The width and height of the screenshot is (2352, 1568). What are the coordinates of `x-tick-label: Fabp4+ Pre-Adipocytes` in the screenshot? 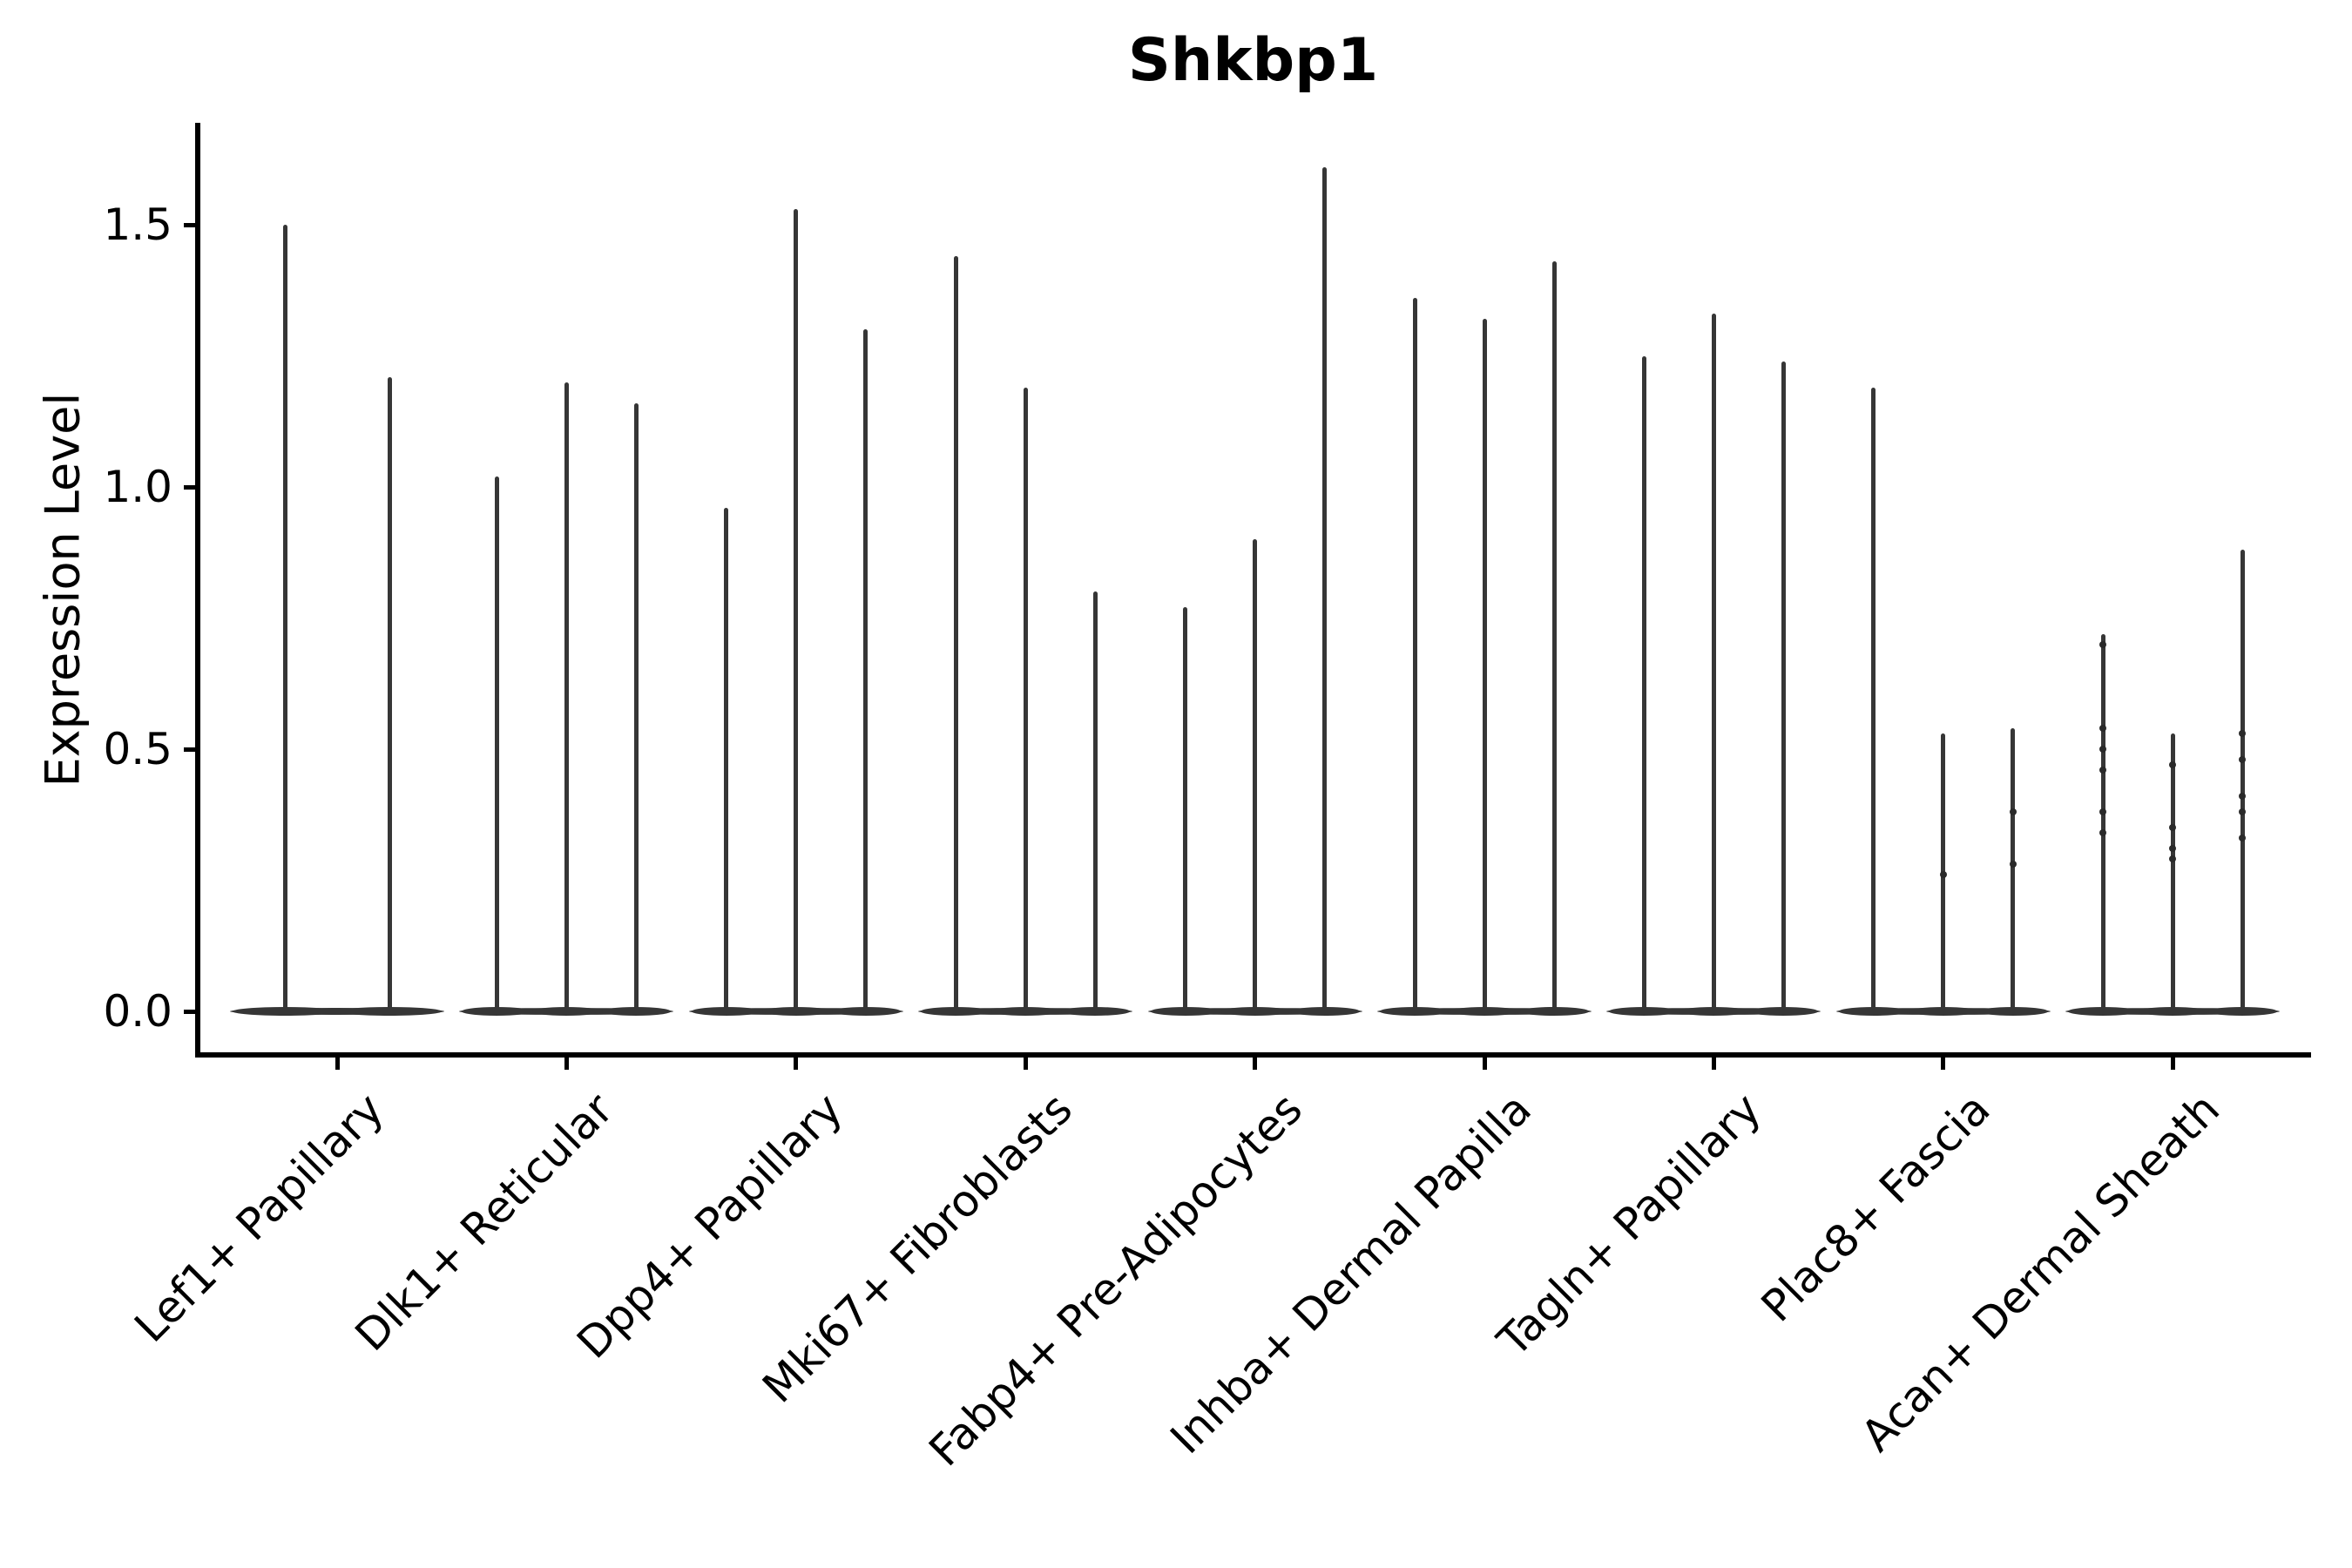 It's located at (1115, 1280).